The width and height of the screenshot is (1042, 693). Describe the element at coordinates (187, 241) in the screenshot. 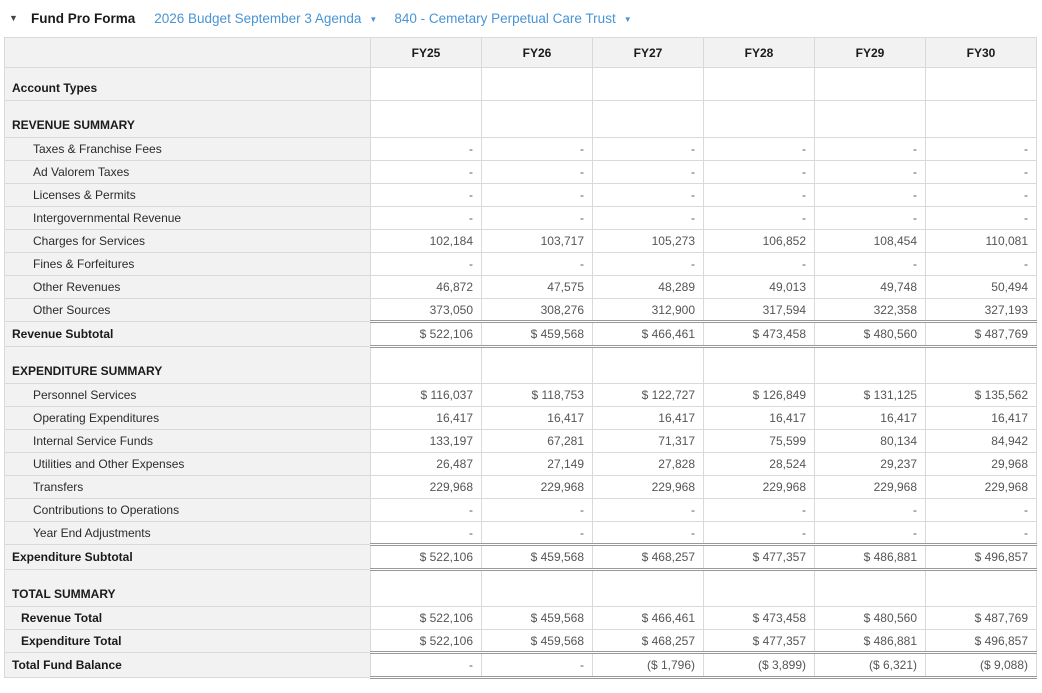

I see `row-label: Charges for Services` at that location.